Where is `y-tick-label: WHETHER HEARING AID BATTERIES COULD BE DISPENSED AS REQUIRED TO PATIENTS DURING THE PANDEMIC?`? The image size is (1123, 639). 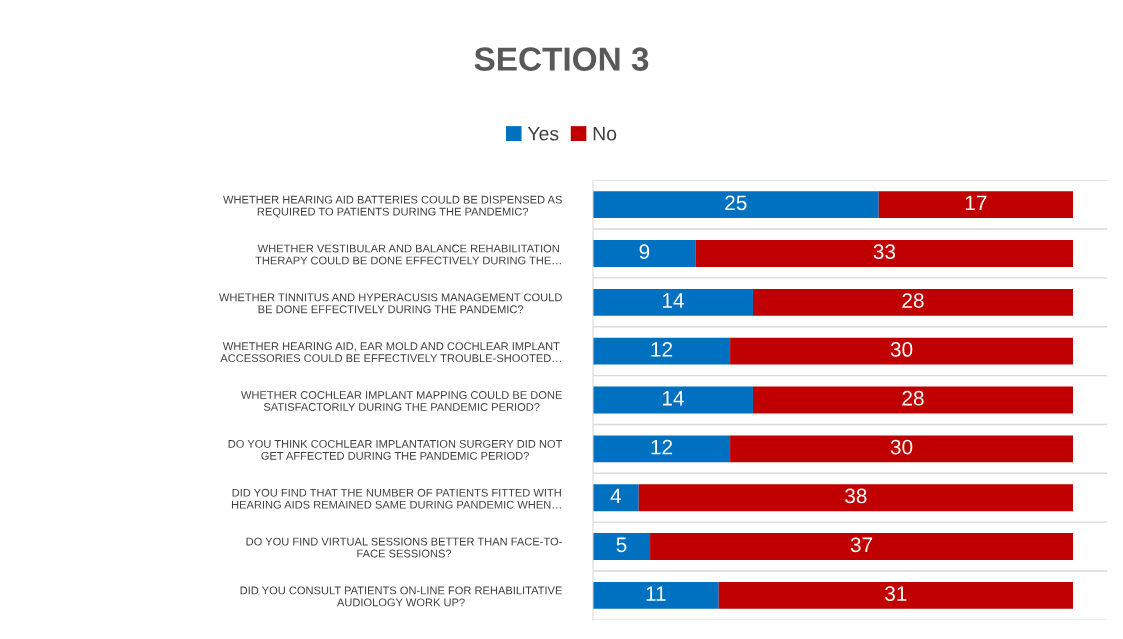
y-tick-label: WHETHER HEARING AID BATTERIES COULD BE DISPENSED AS REQUIRED TO PATIENTS DURING THE PANDEMIC? is located at coordinates (392, 206).